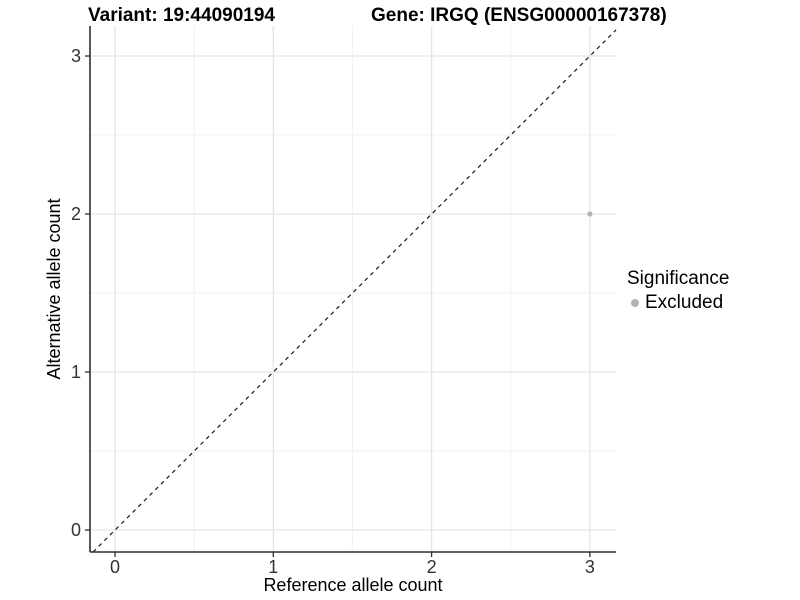  What do you see at coordinates (352, 585) in the screenshot?
I see `x-axis-title: Reference allele count` at bounding box center [352, 585].